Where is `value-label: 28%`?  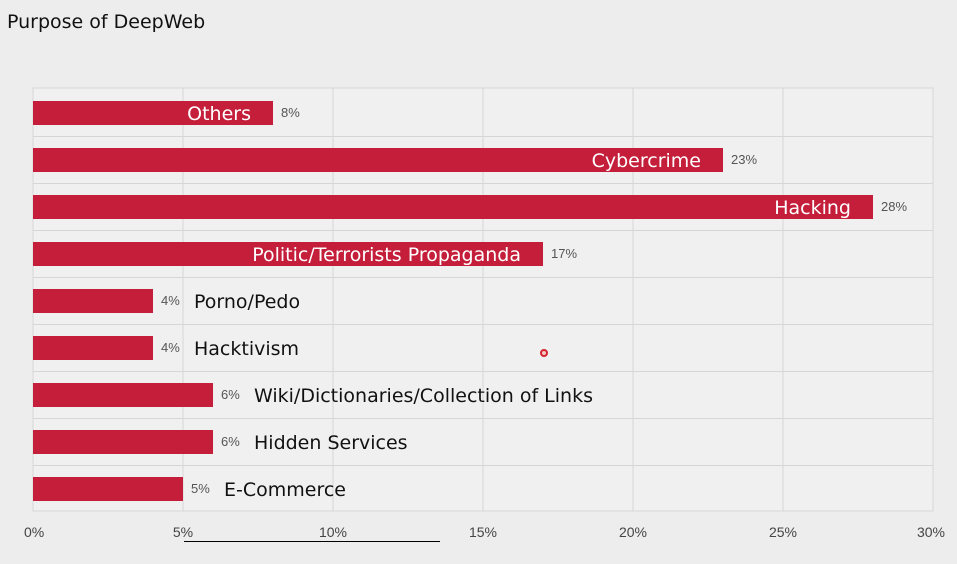 value-label: 28% is located at coordinates (894, 206).